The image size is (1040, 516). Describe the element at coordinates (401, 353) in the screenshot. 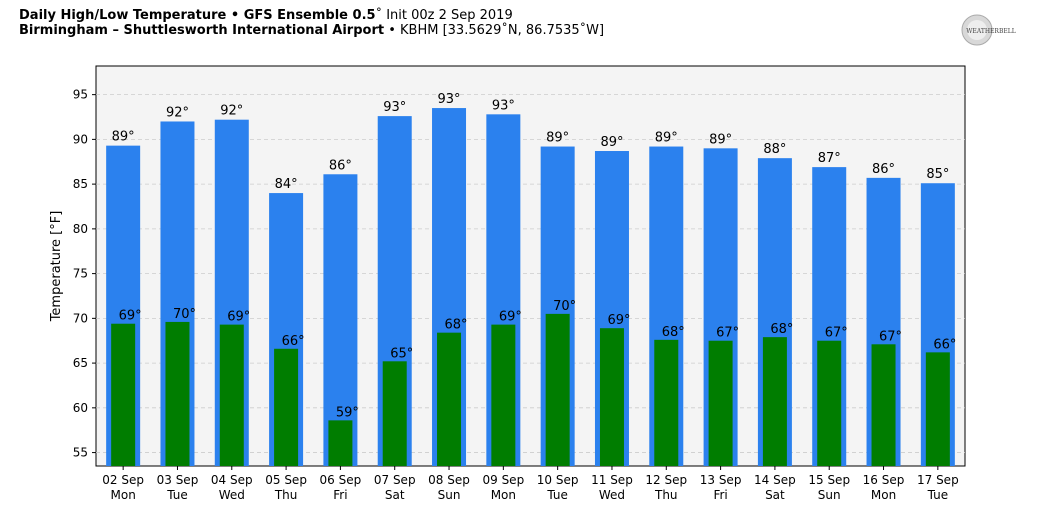

I see `low-value-label: 65°` at that location.